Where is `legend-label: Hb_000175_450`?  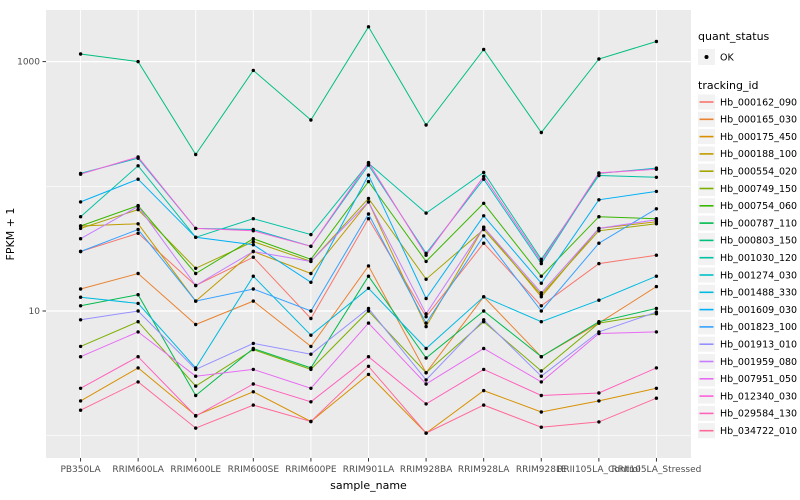 legend-label: Hb_000175_450 is located at coordinates (758, 137).